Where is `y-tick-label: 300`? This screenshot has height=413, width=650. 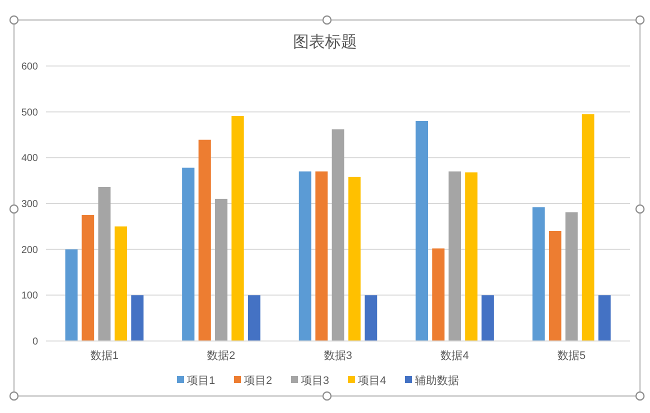
y-tick-label: 300 is located at coordinates (29, 204).